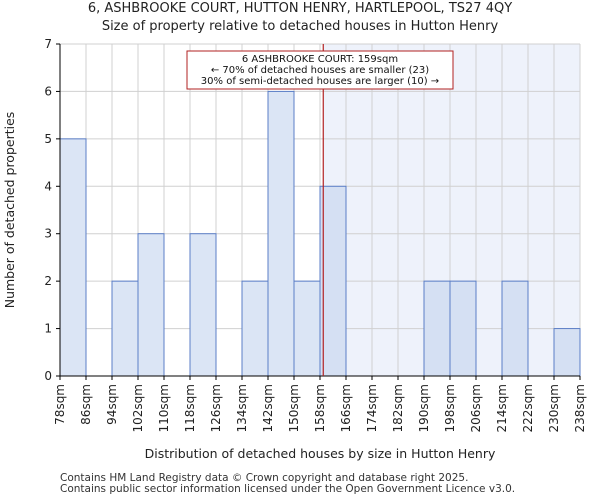 The height and width of the screenshot is (500, 600). Describe the element at coordinates (48, 329) in the screenshot. I see `y-tick-label-1: 1` at that location.